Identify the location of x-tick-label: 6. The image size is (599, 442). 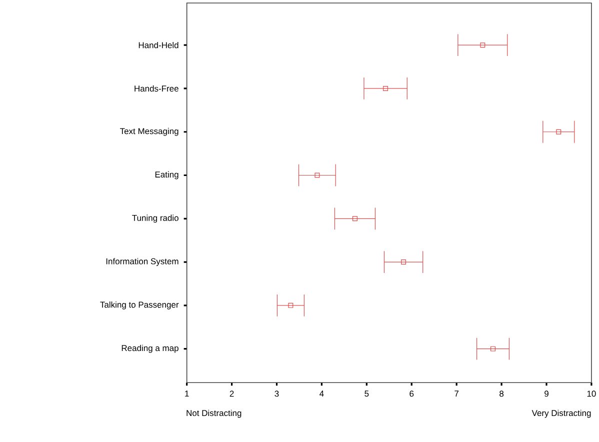
(412, 393).